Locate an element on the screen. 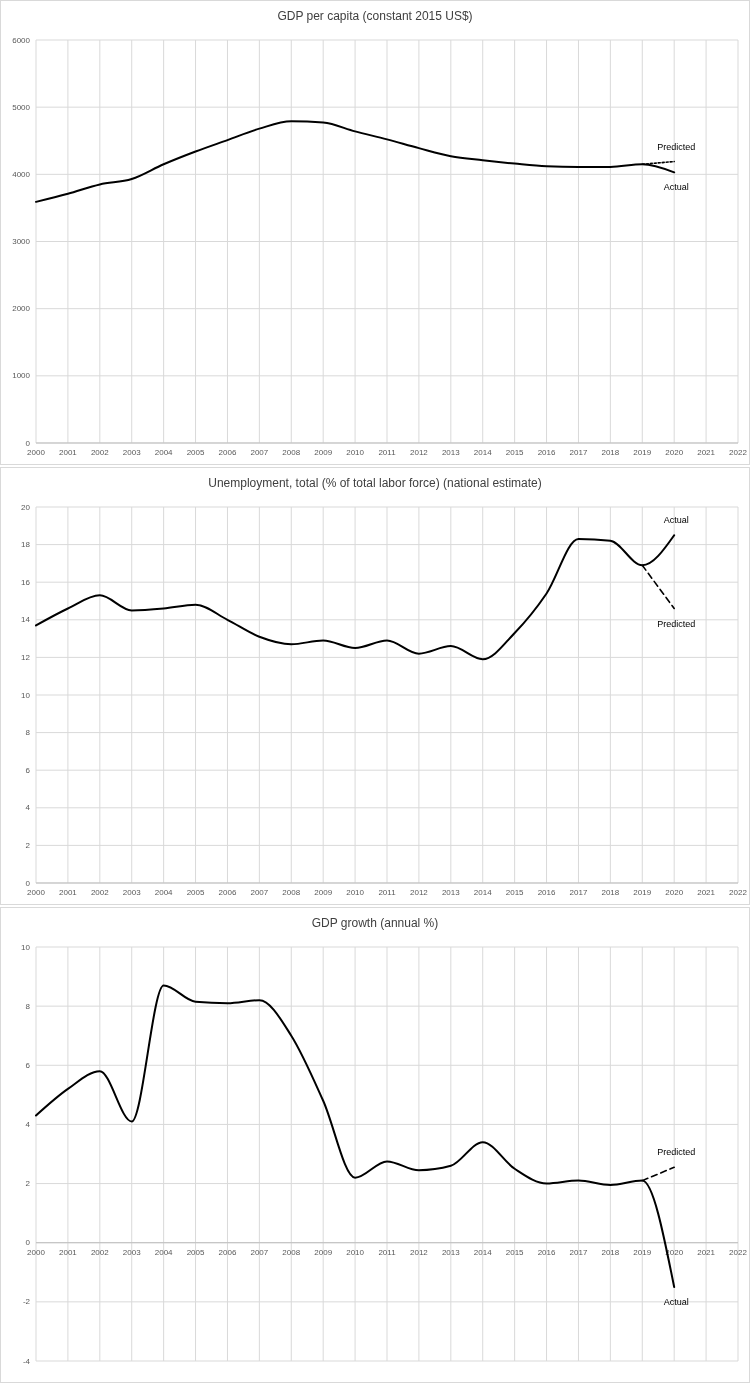 This screenshot has height=1383, width=750. y-tick-label: 2000 is located at coordinates (21, 309).